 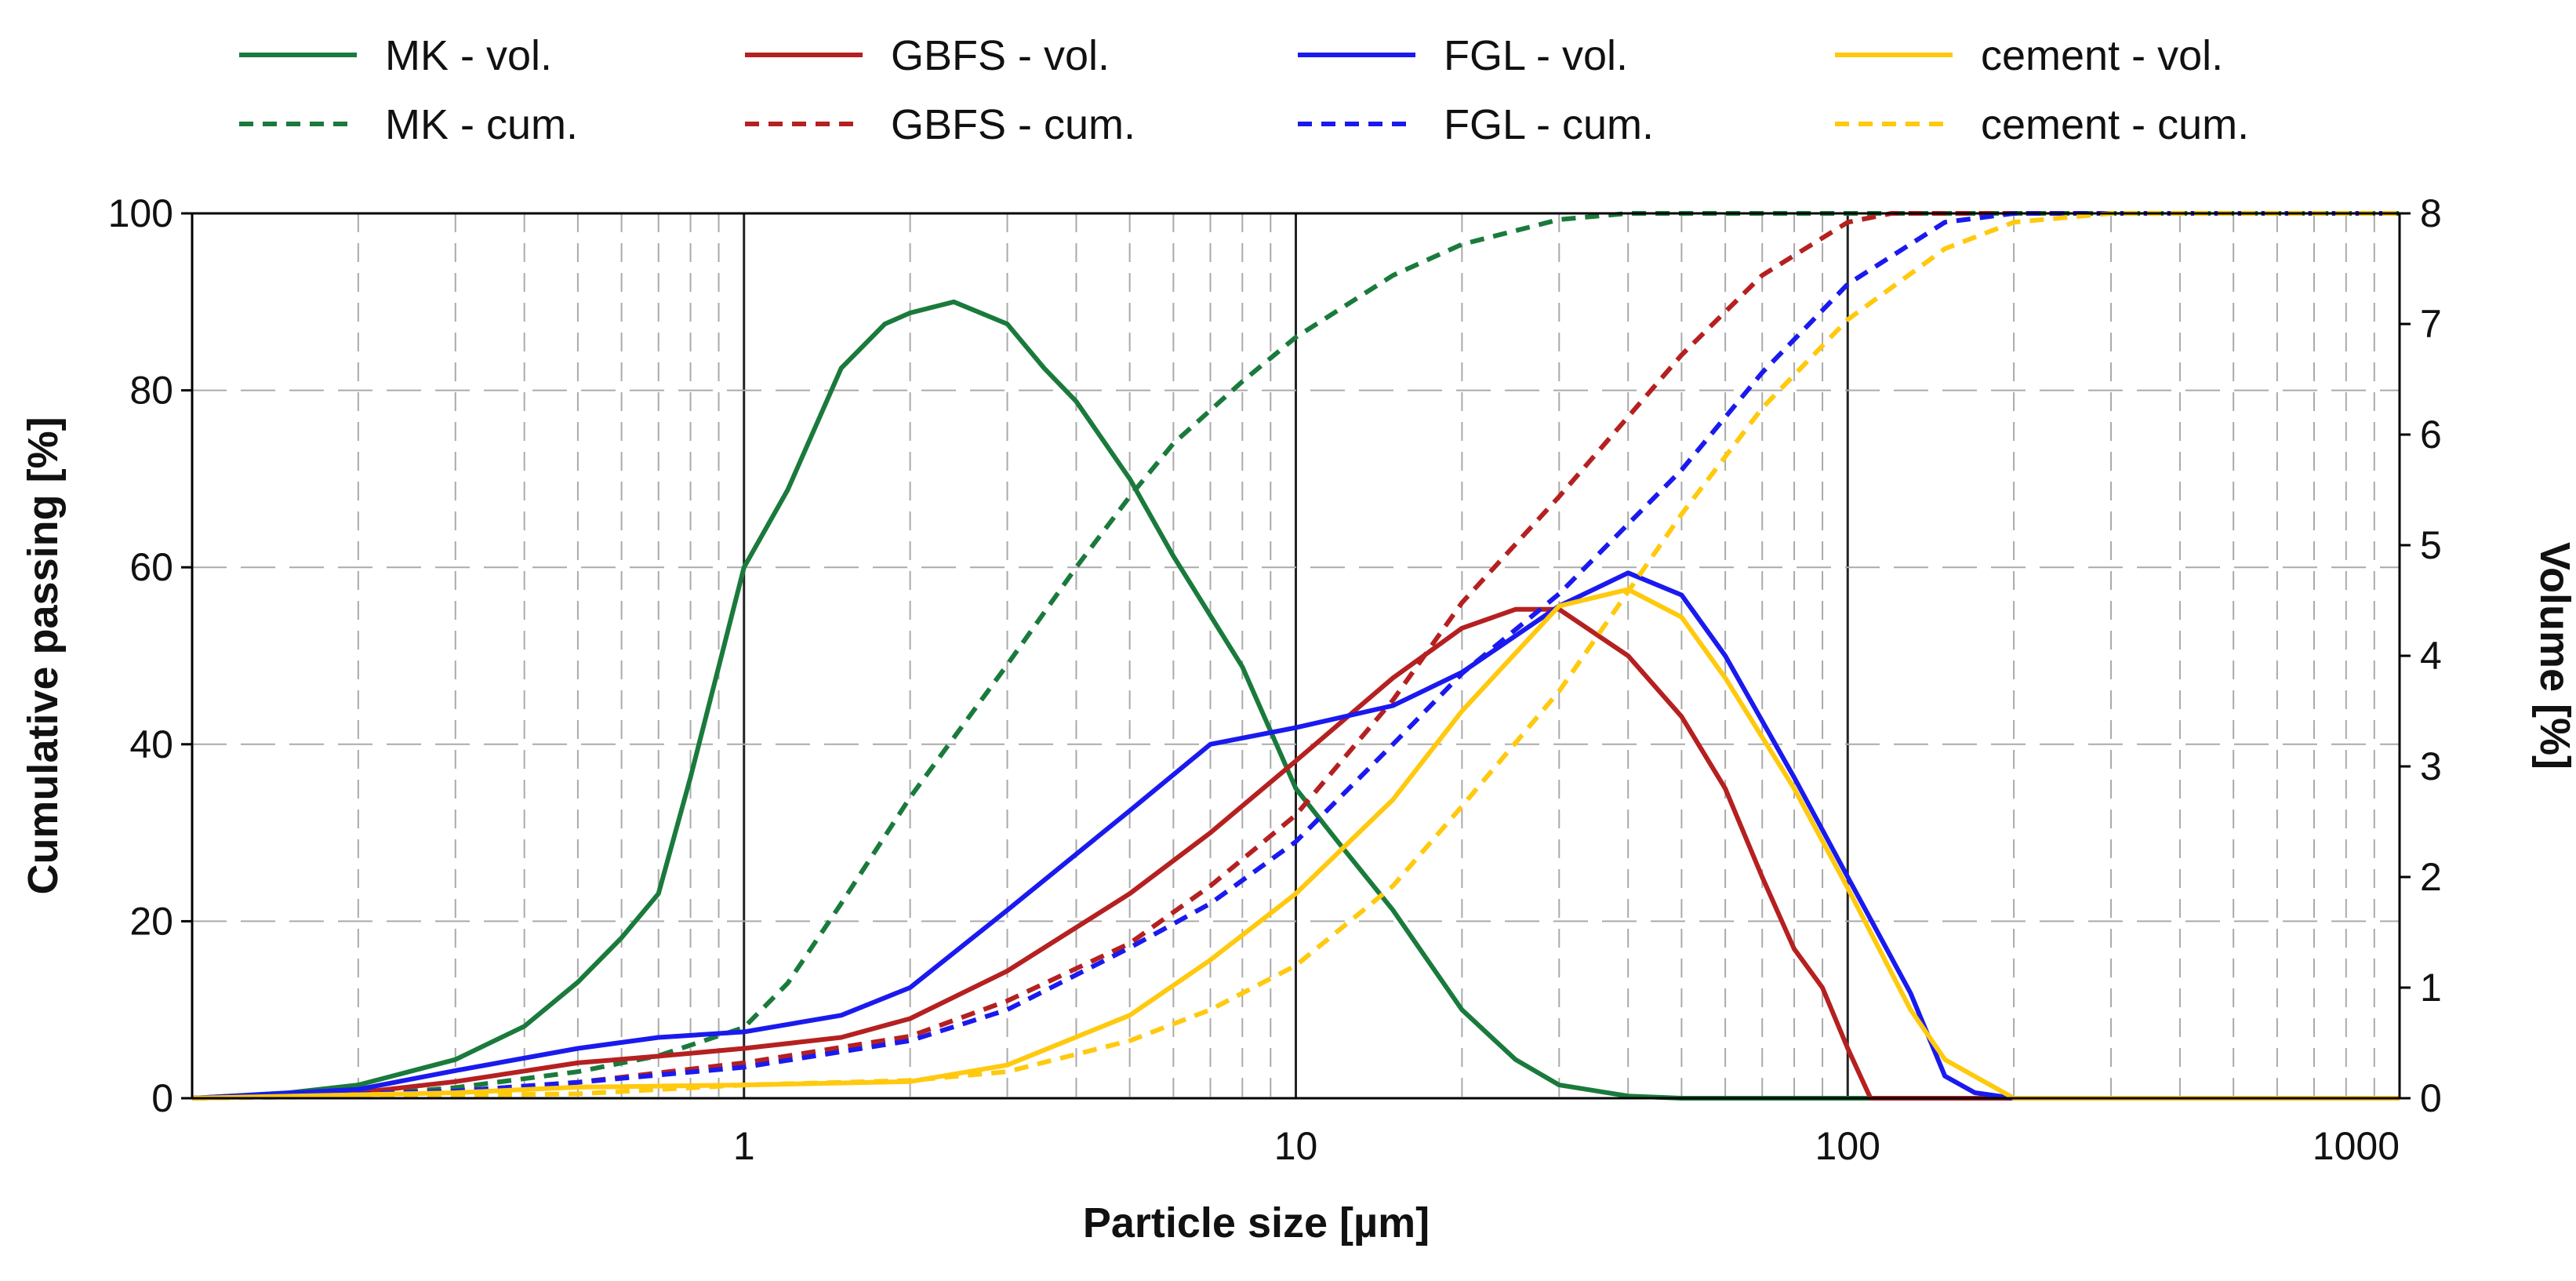 I want to click on y-tick-label: 100, so click(x=140, y=213).